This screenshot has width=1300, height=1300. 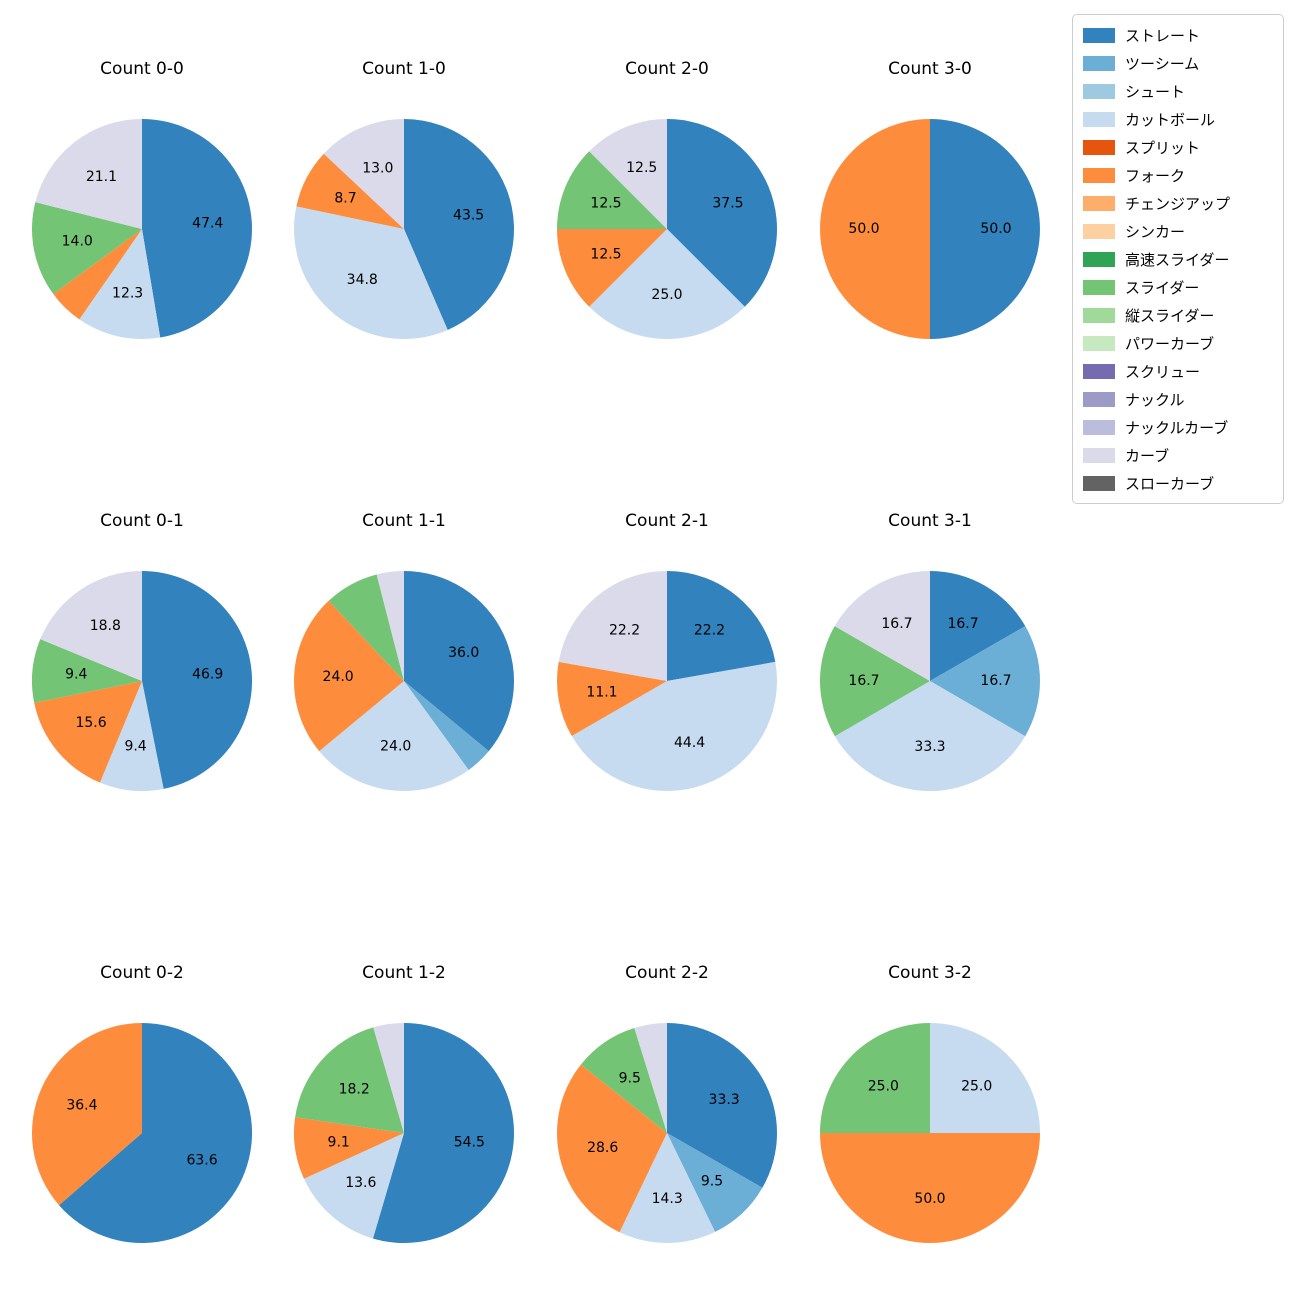 I want to click on legend-item-label: スライダー, so click(x=1162, y=287).